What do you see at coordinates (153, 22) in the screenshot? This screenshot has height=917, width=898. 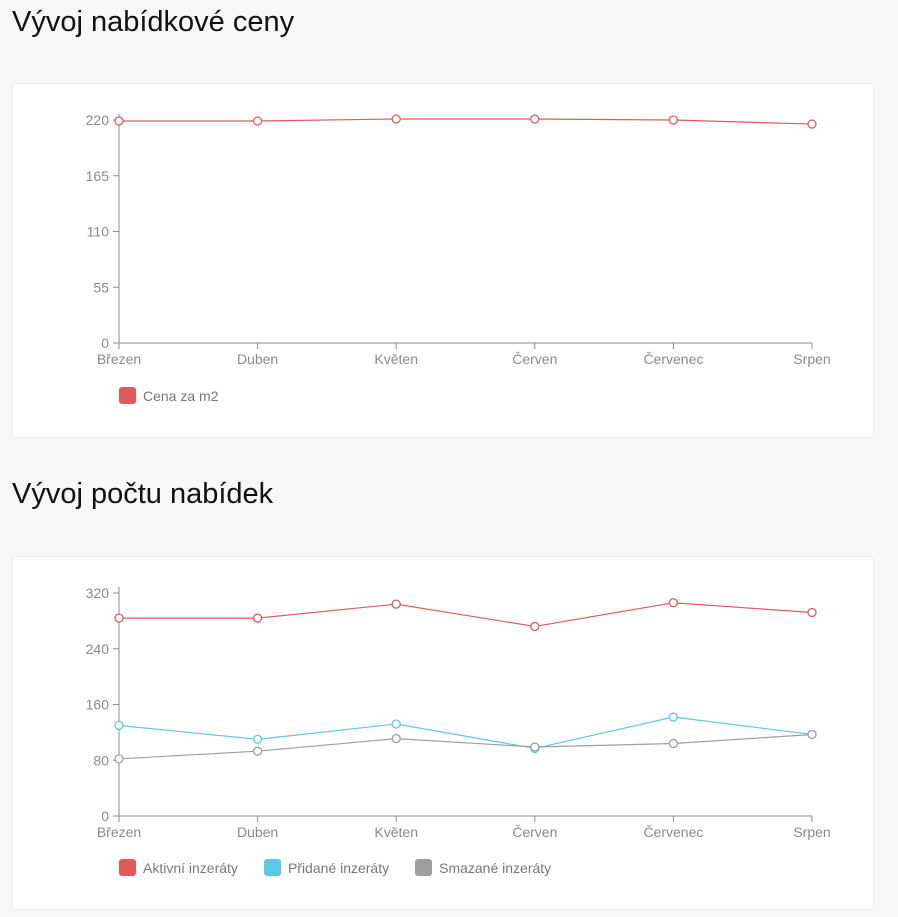 I see `price-chart-title: Vývoj nabídkové ceny` at bounding box center [153, 22].